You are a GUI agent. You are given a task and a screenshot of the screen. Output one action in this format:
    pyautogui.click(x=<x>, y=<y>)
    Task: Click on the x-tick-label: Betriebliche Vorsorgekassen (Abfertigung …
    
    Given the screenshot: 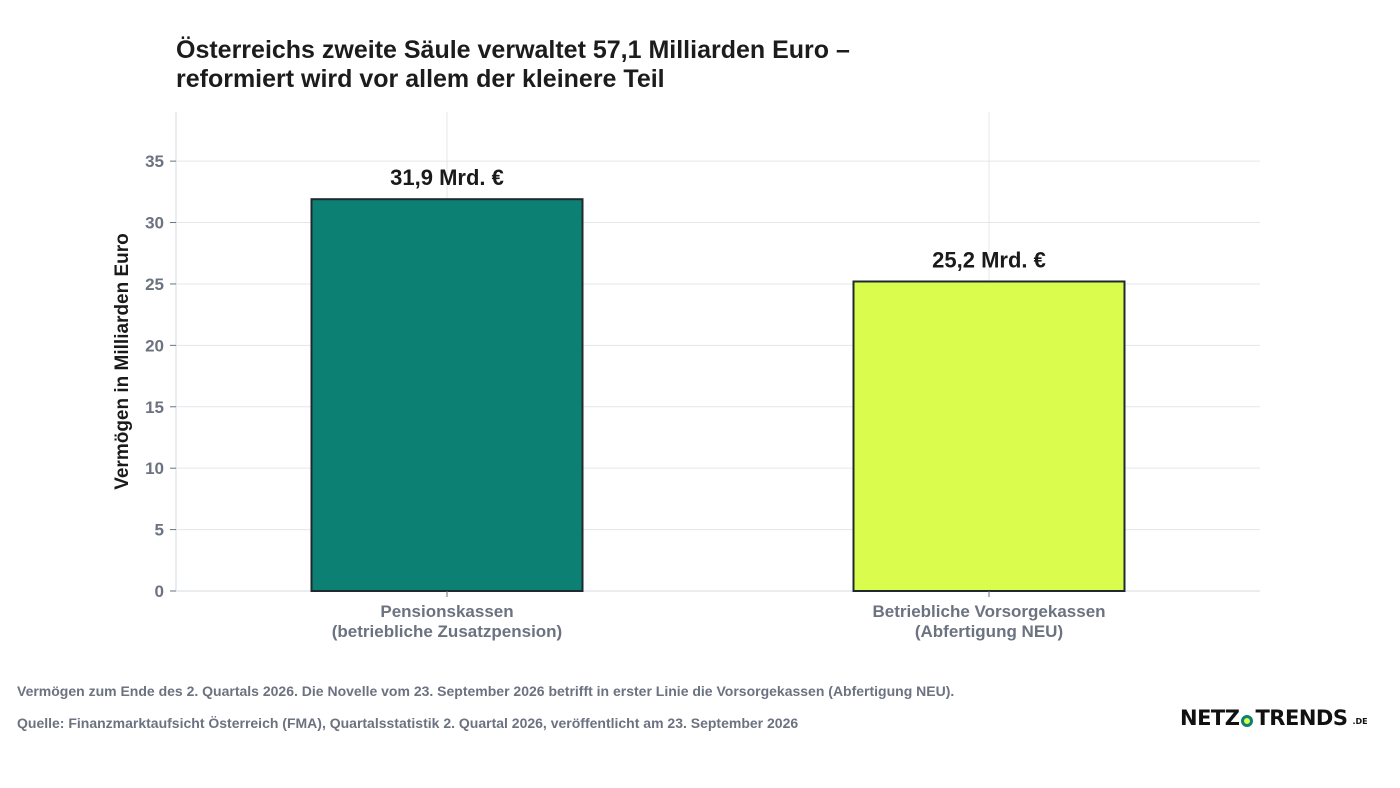 What is the action you would take?
    pyautogui.click(x=988, y=621)
    